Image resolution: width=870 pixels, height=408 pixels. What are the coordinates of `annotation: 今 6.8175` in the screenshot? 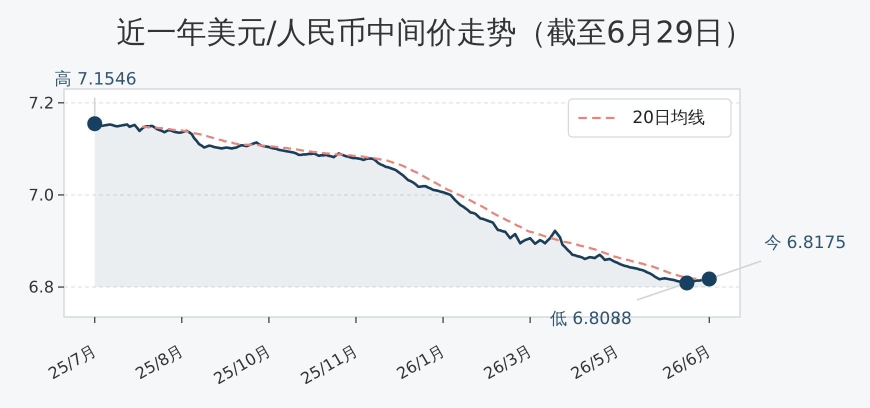 It's located at (805, 243).